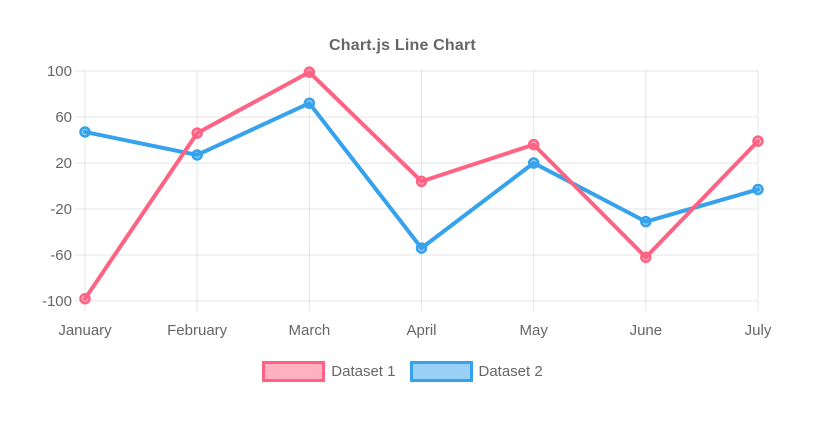  Describe the element at coordinates (63, 117) in the screenshot. I see `y-tick-label: 60` at that location.